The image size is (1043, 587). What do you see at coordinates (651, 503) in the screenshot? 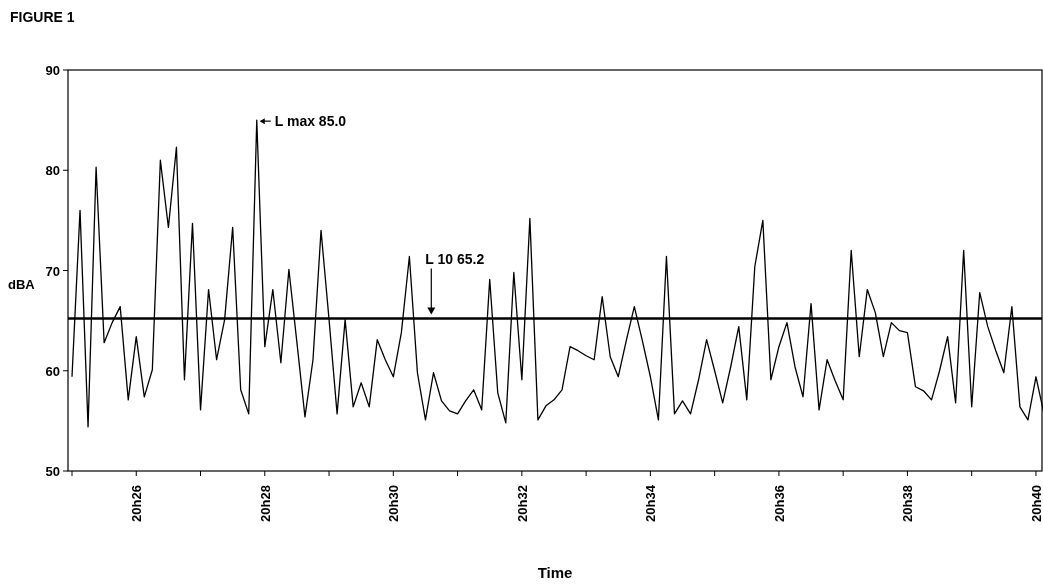
I see `x-tick-label: 20h34` at bounding box center [651, 503].